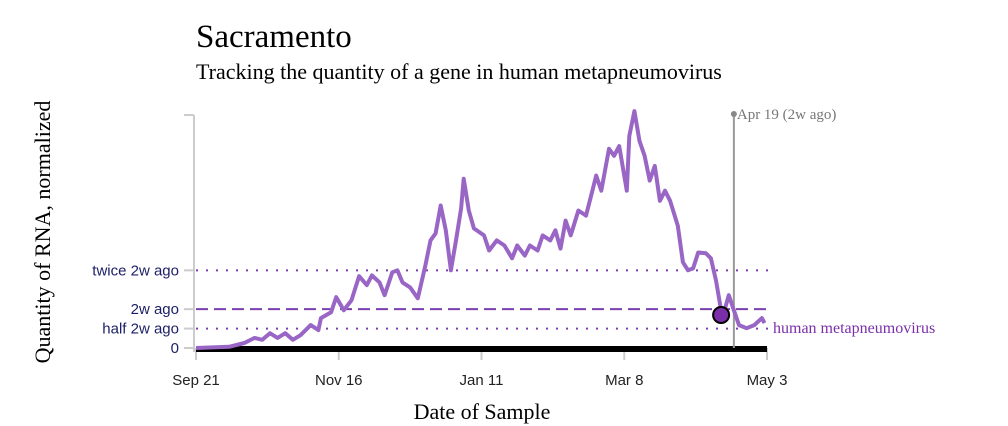 This screenshot has width=1008, height=426. I want to click on y-tick-label: 2w ago, so click(155, 309).